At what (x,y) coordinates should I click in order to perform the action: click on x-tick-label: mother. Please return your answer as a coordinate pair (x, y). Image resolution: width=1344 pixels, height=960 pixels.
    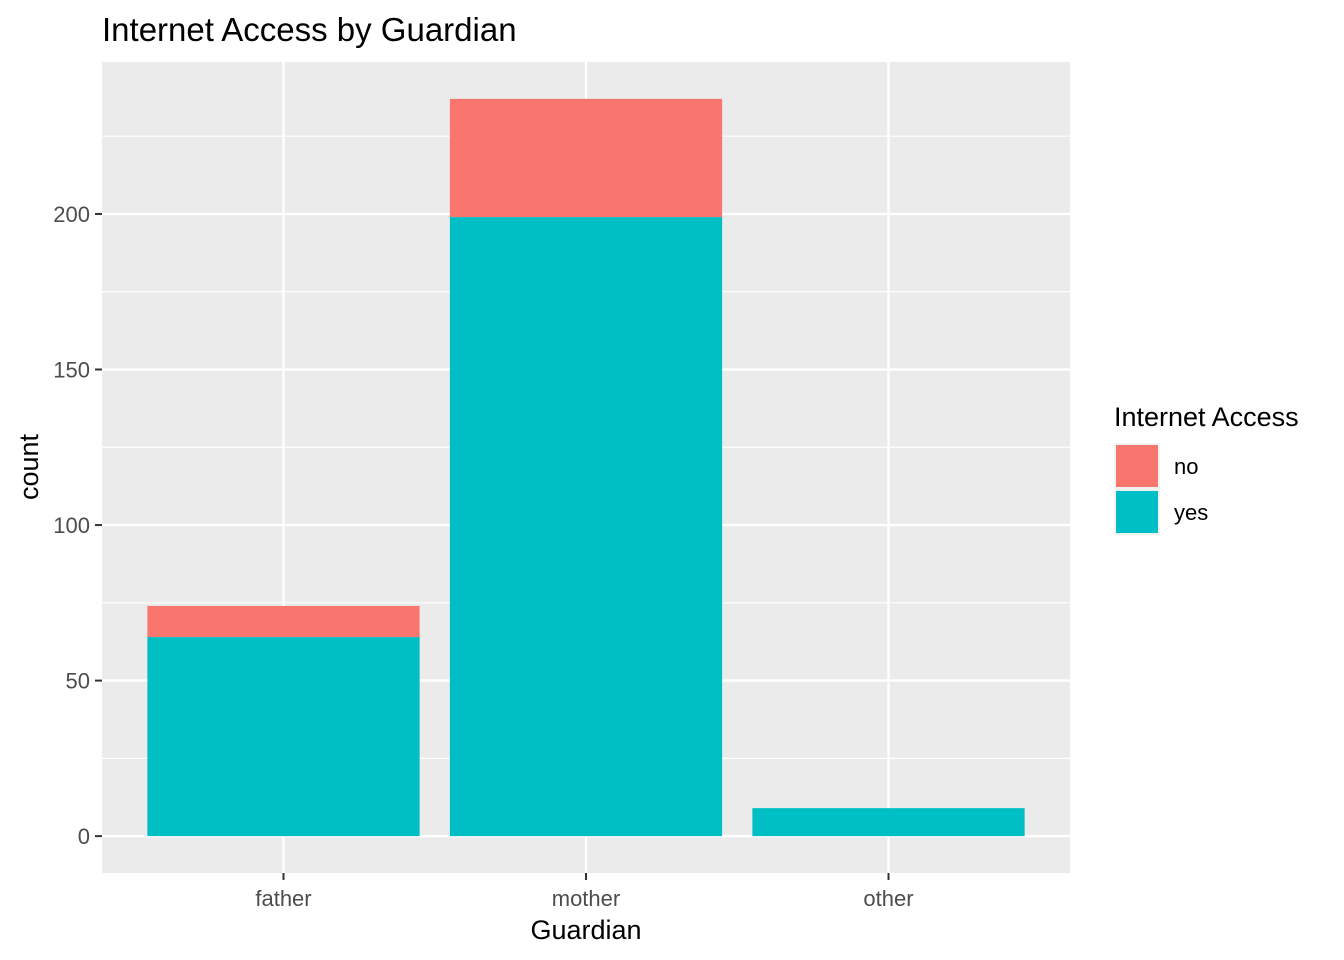
    Looking at the image, I should click on (586, 898).